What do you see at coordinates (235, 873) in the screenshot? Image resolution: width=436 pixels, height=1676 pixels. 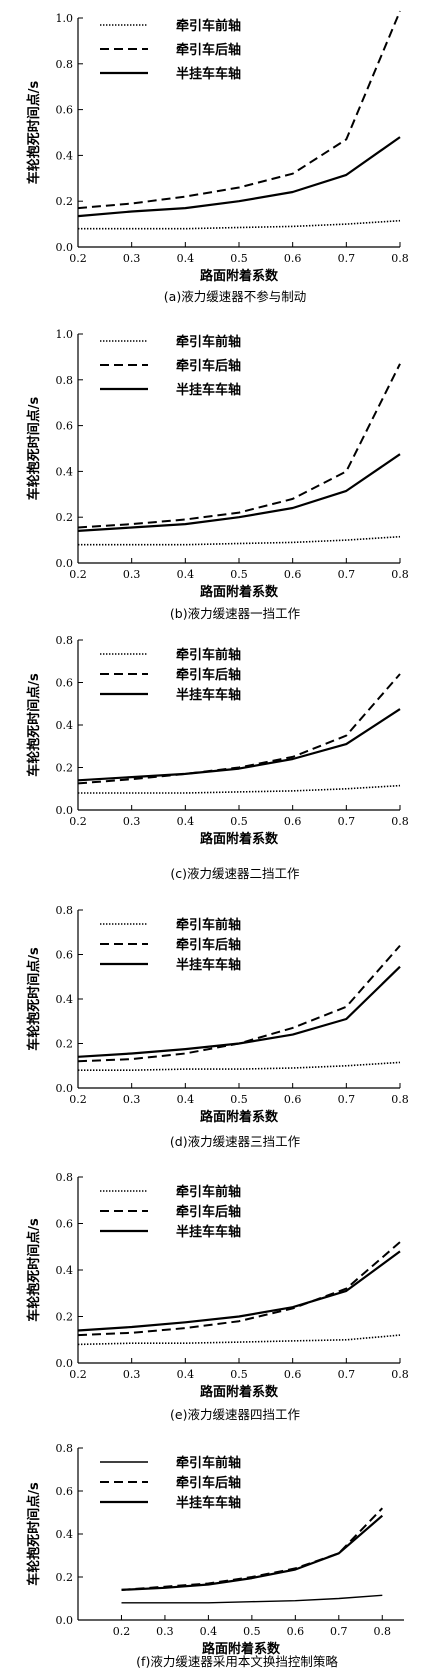 I see `chart-caption: (c)液力缓速器二挡工作` at bounding box center [235, 873].